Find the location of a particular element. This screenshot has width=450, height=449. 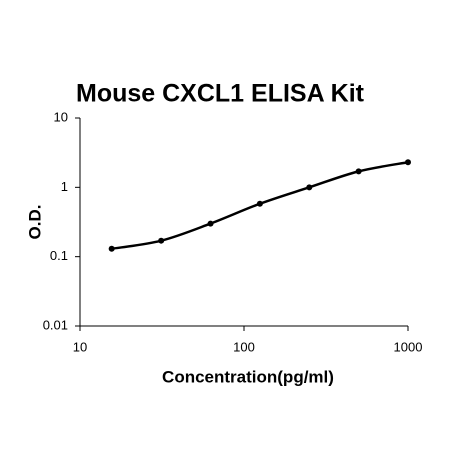

chart-title: Mouse CXCL1 ELISA Kit is located at coordinates (220, 94).